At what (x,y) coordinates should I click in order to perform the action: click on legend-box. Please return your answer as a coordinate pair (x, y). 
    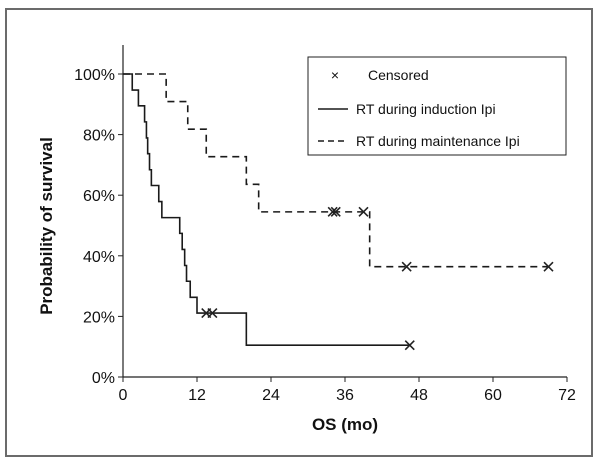
    Looking at the image, I should click on (437, 106).